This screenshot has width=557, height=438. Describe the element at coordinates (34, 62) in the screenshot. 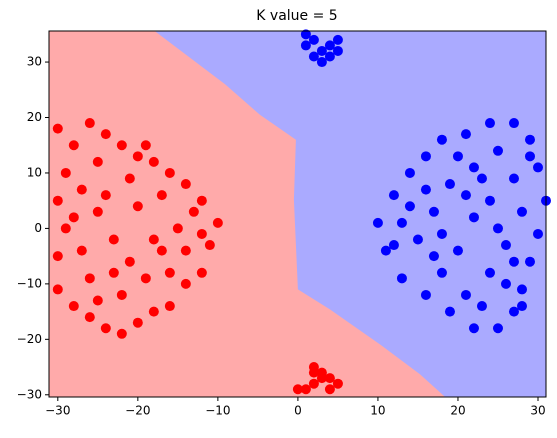

I see `y-tick-label: 30` at that location.